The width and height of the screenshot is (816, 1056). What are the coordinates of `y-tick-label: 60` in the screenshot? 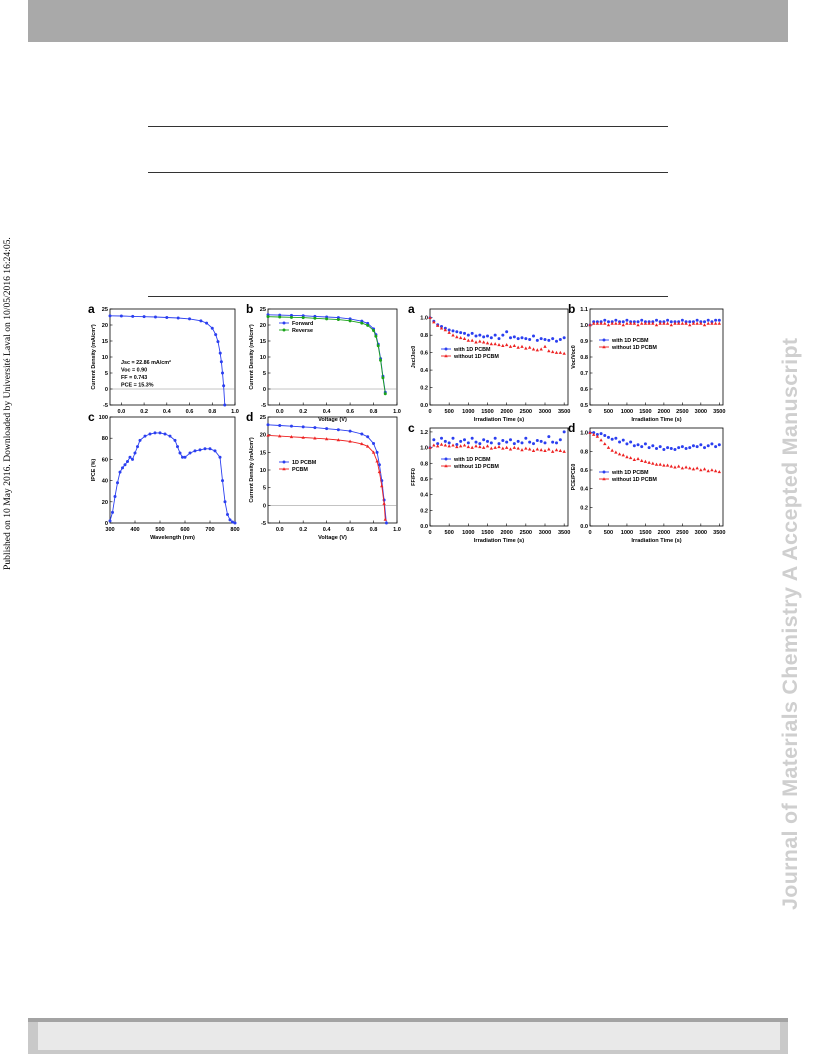 It's located at (105, 460).